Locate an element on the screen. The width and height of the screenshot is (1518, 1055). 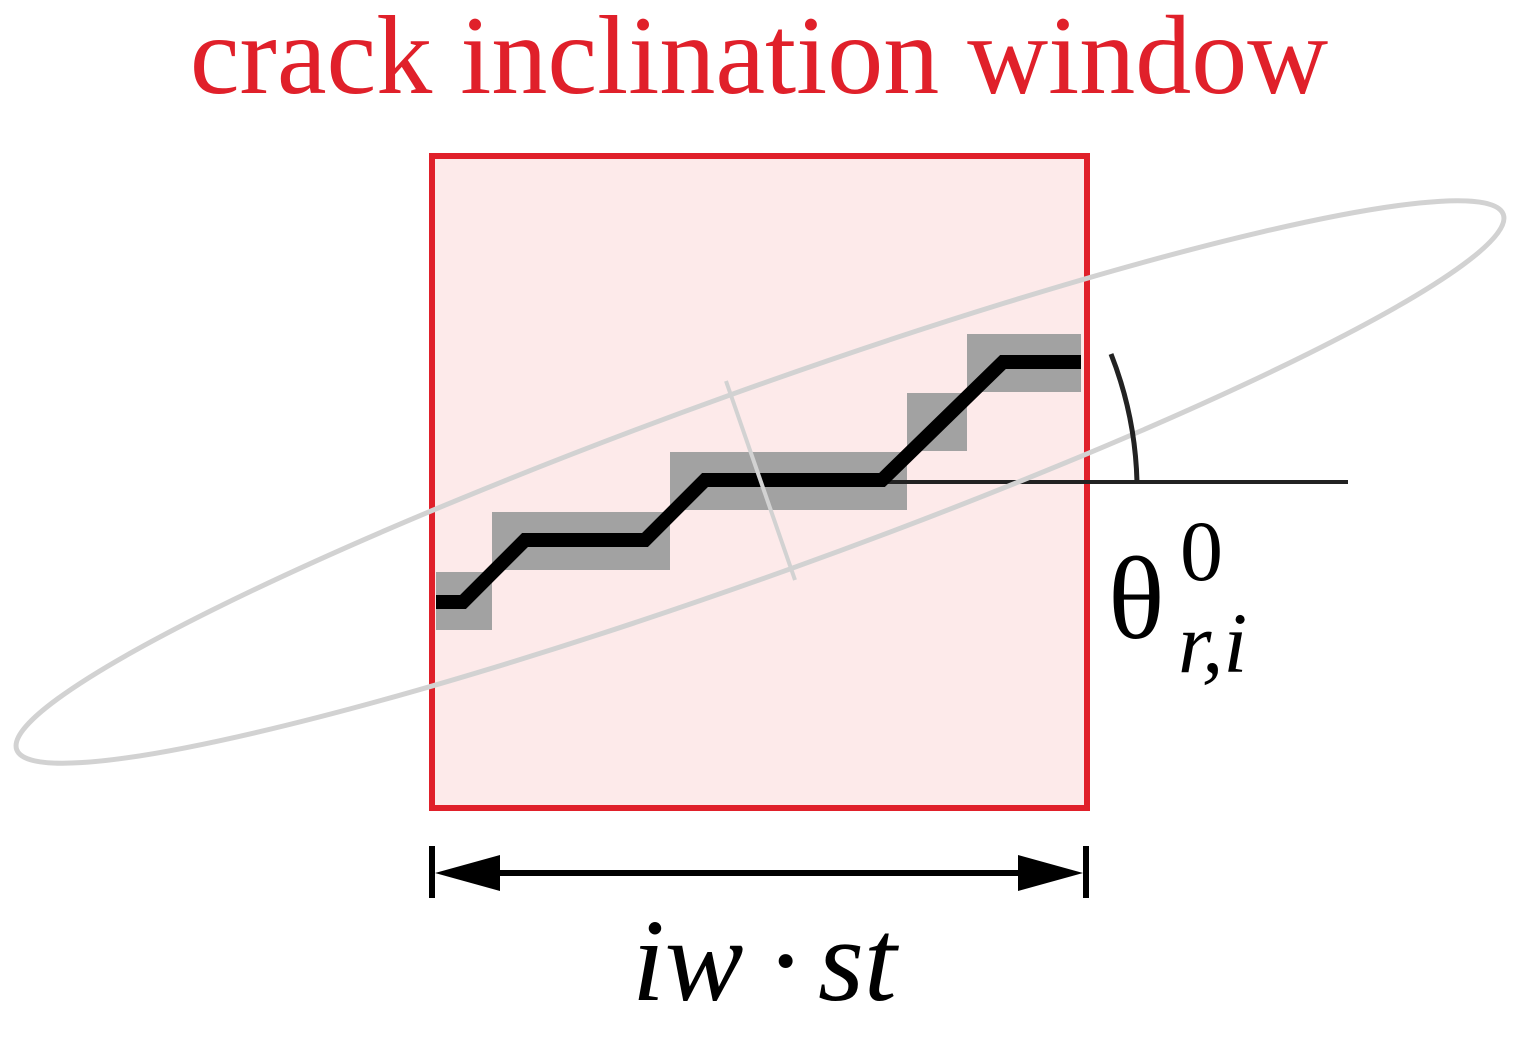
width-dimension is located at coordinates (759, 872).